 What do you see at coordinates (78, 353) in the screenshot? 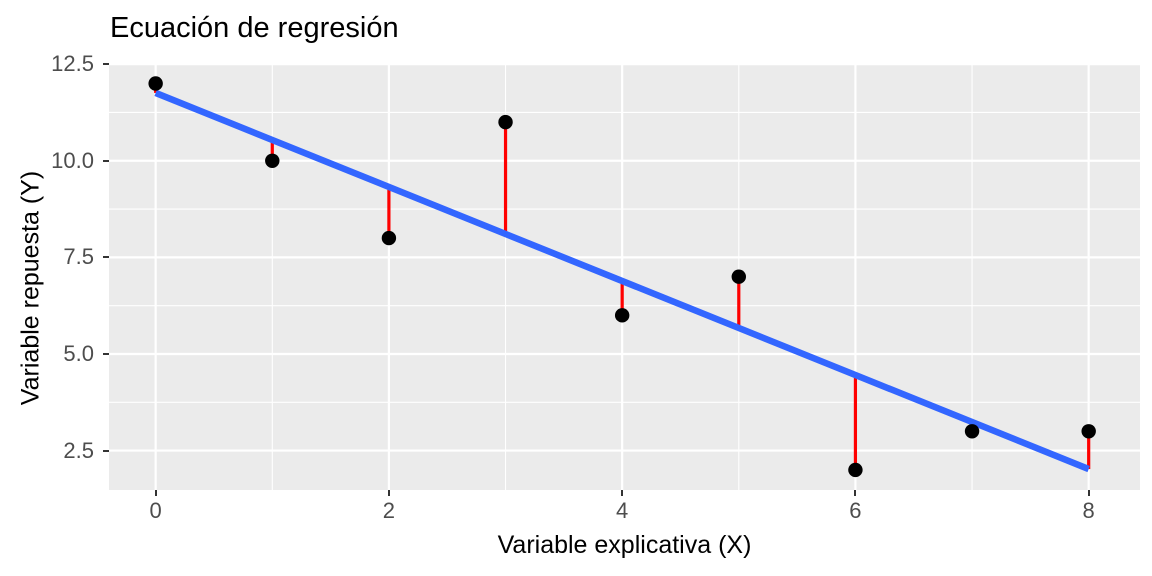
I see `y-tick-label: 5.0` at bounding box center [78, 353].